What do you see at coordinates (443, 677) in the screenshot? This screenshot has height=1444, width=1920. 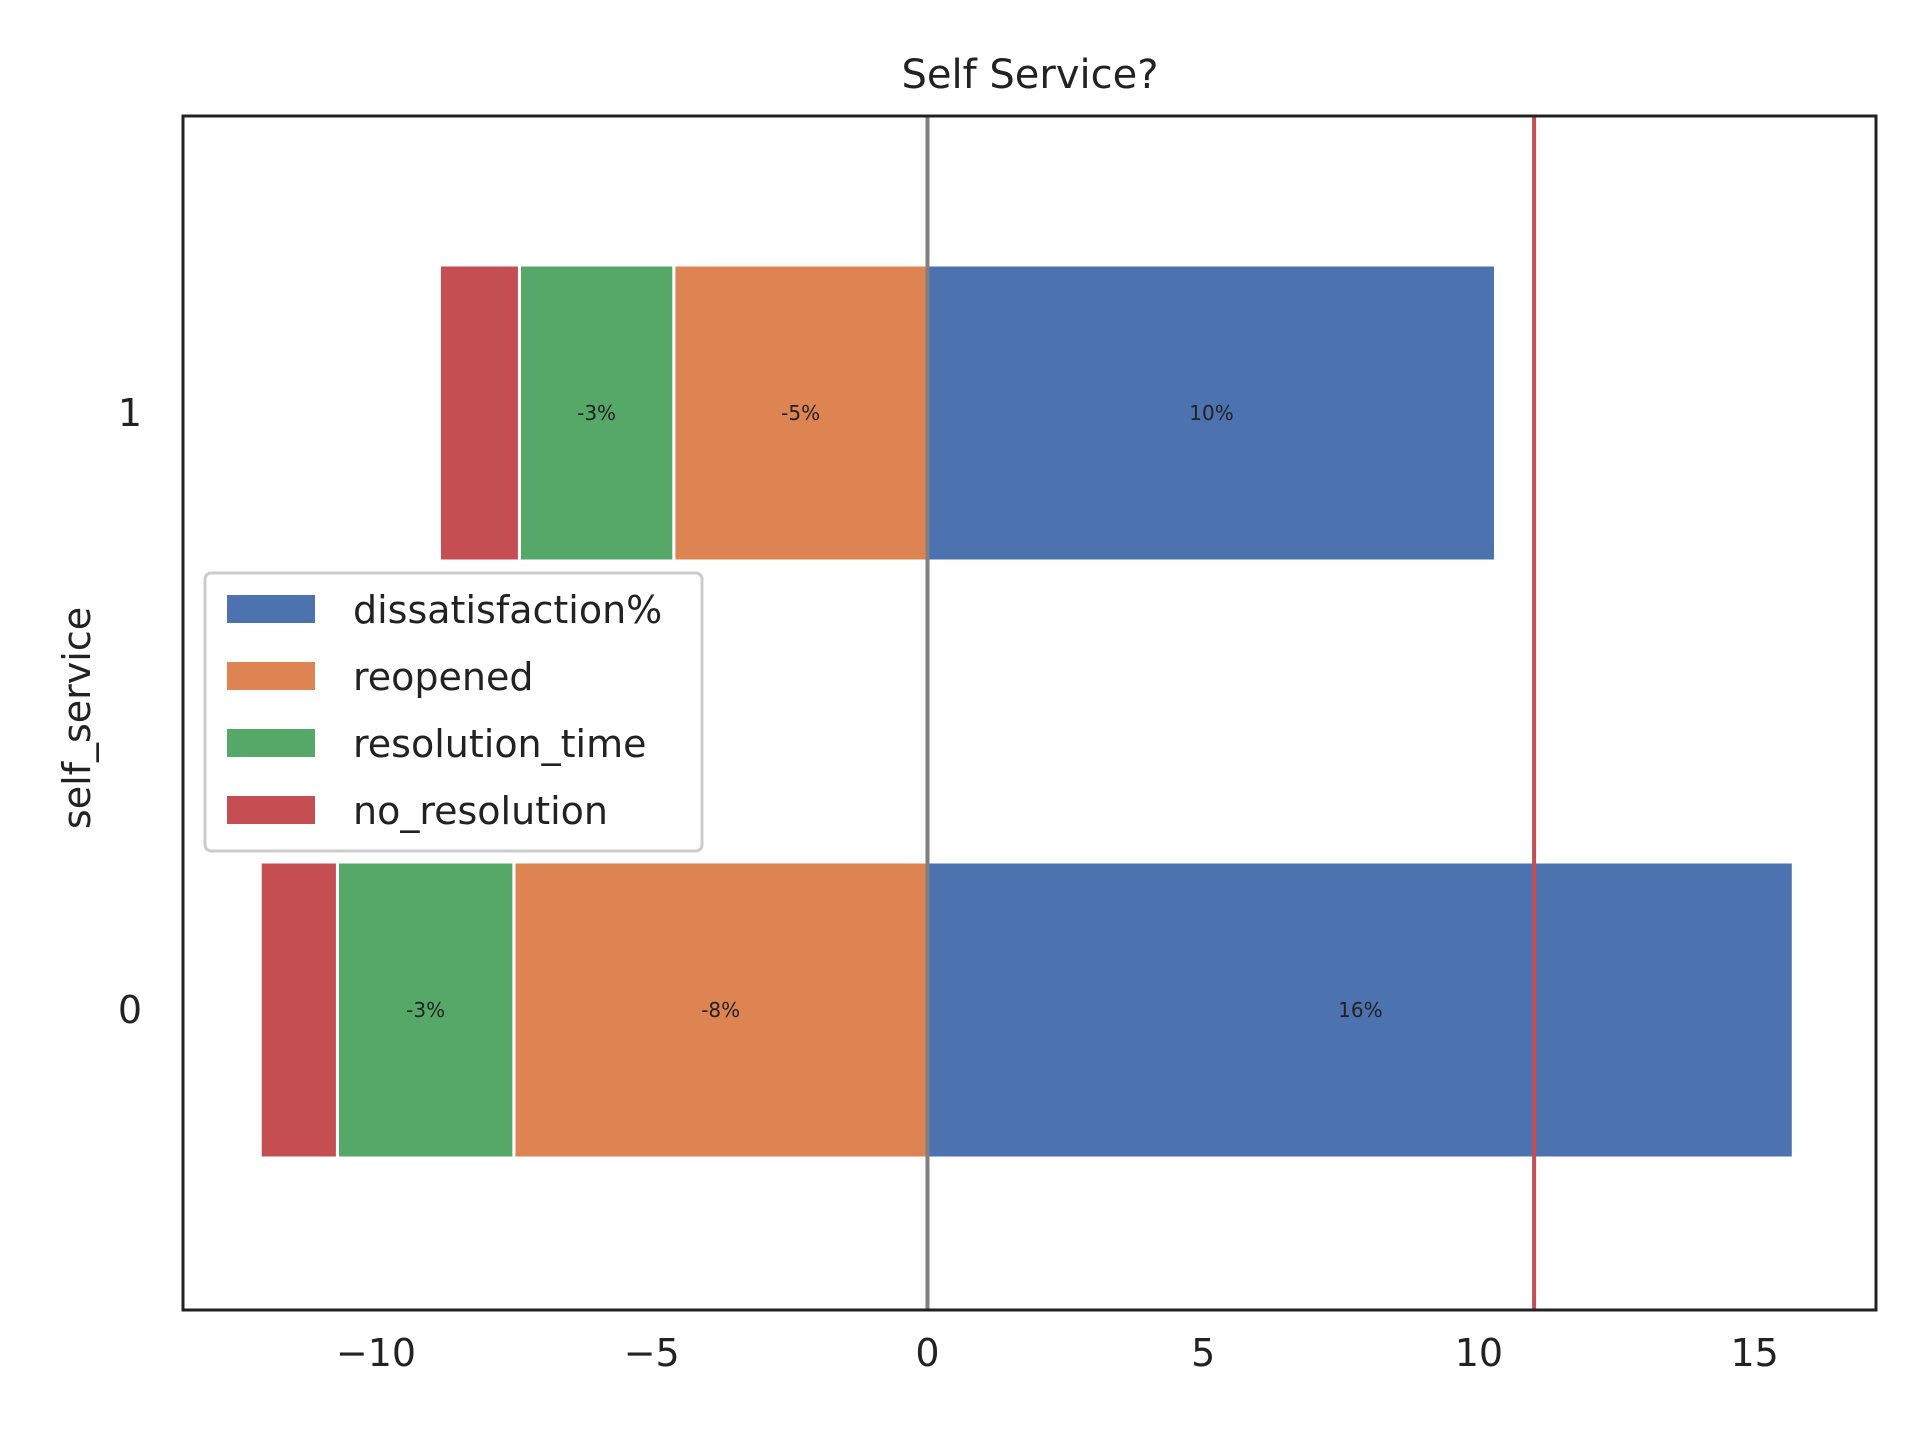 I see `legend-entry-label: reopened` at bounding box center [443, 677].